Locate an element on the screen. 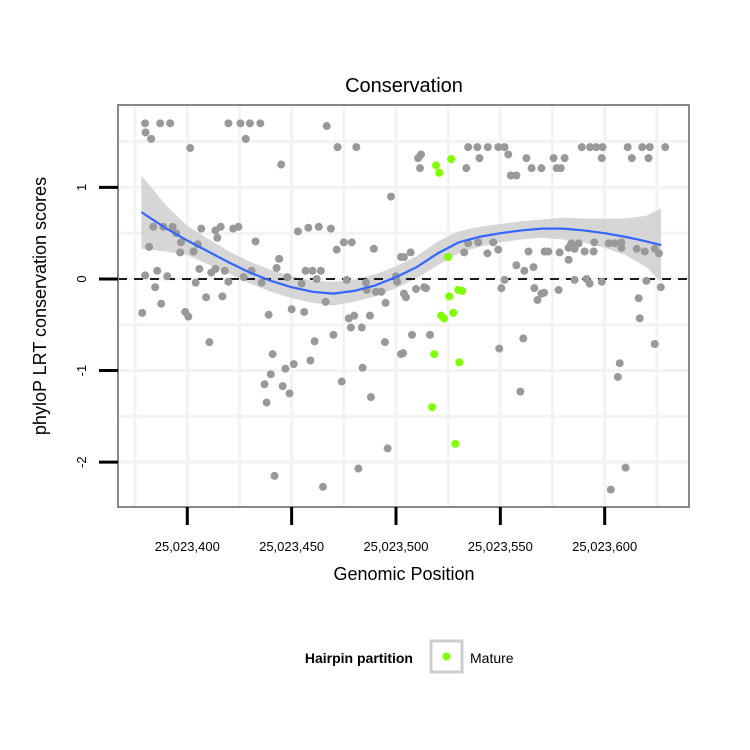 The image size is (750, 750). y-tick-label: -2 is located at coordinates (81, 462).